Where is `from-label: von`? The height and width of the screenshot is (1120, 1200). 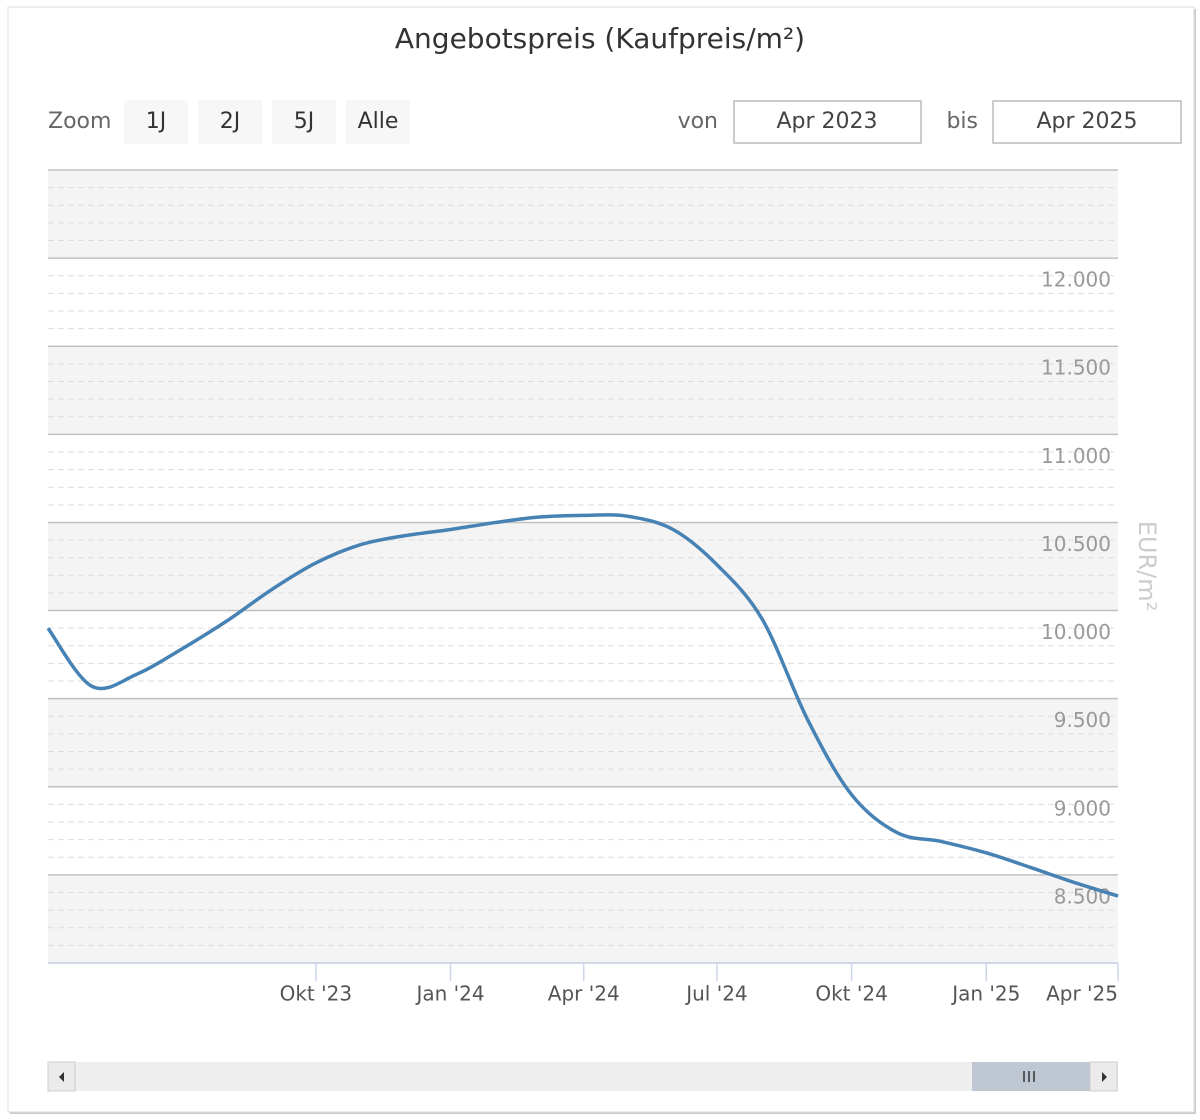
from-label: von is located at coordinates (698, 121).